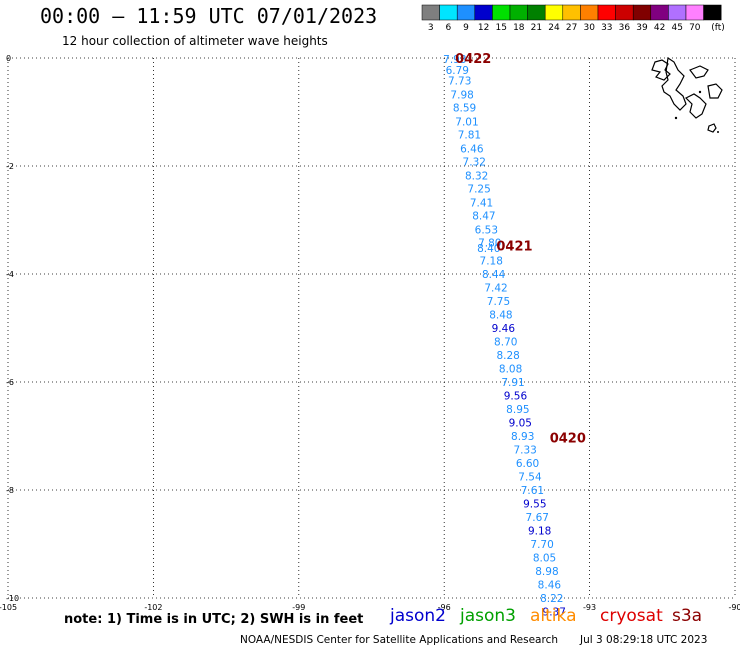 This screenshot has width=740, height=650. Describe the element at coordinates (734, 607) in the screenshot. I see `x-tick-label: -90` at that location.